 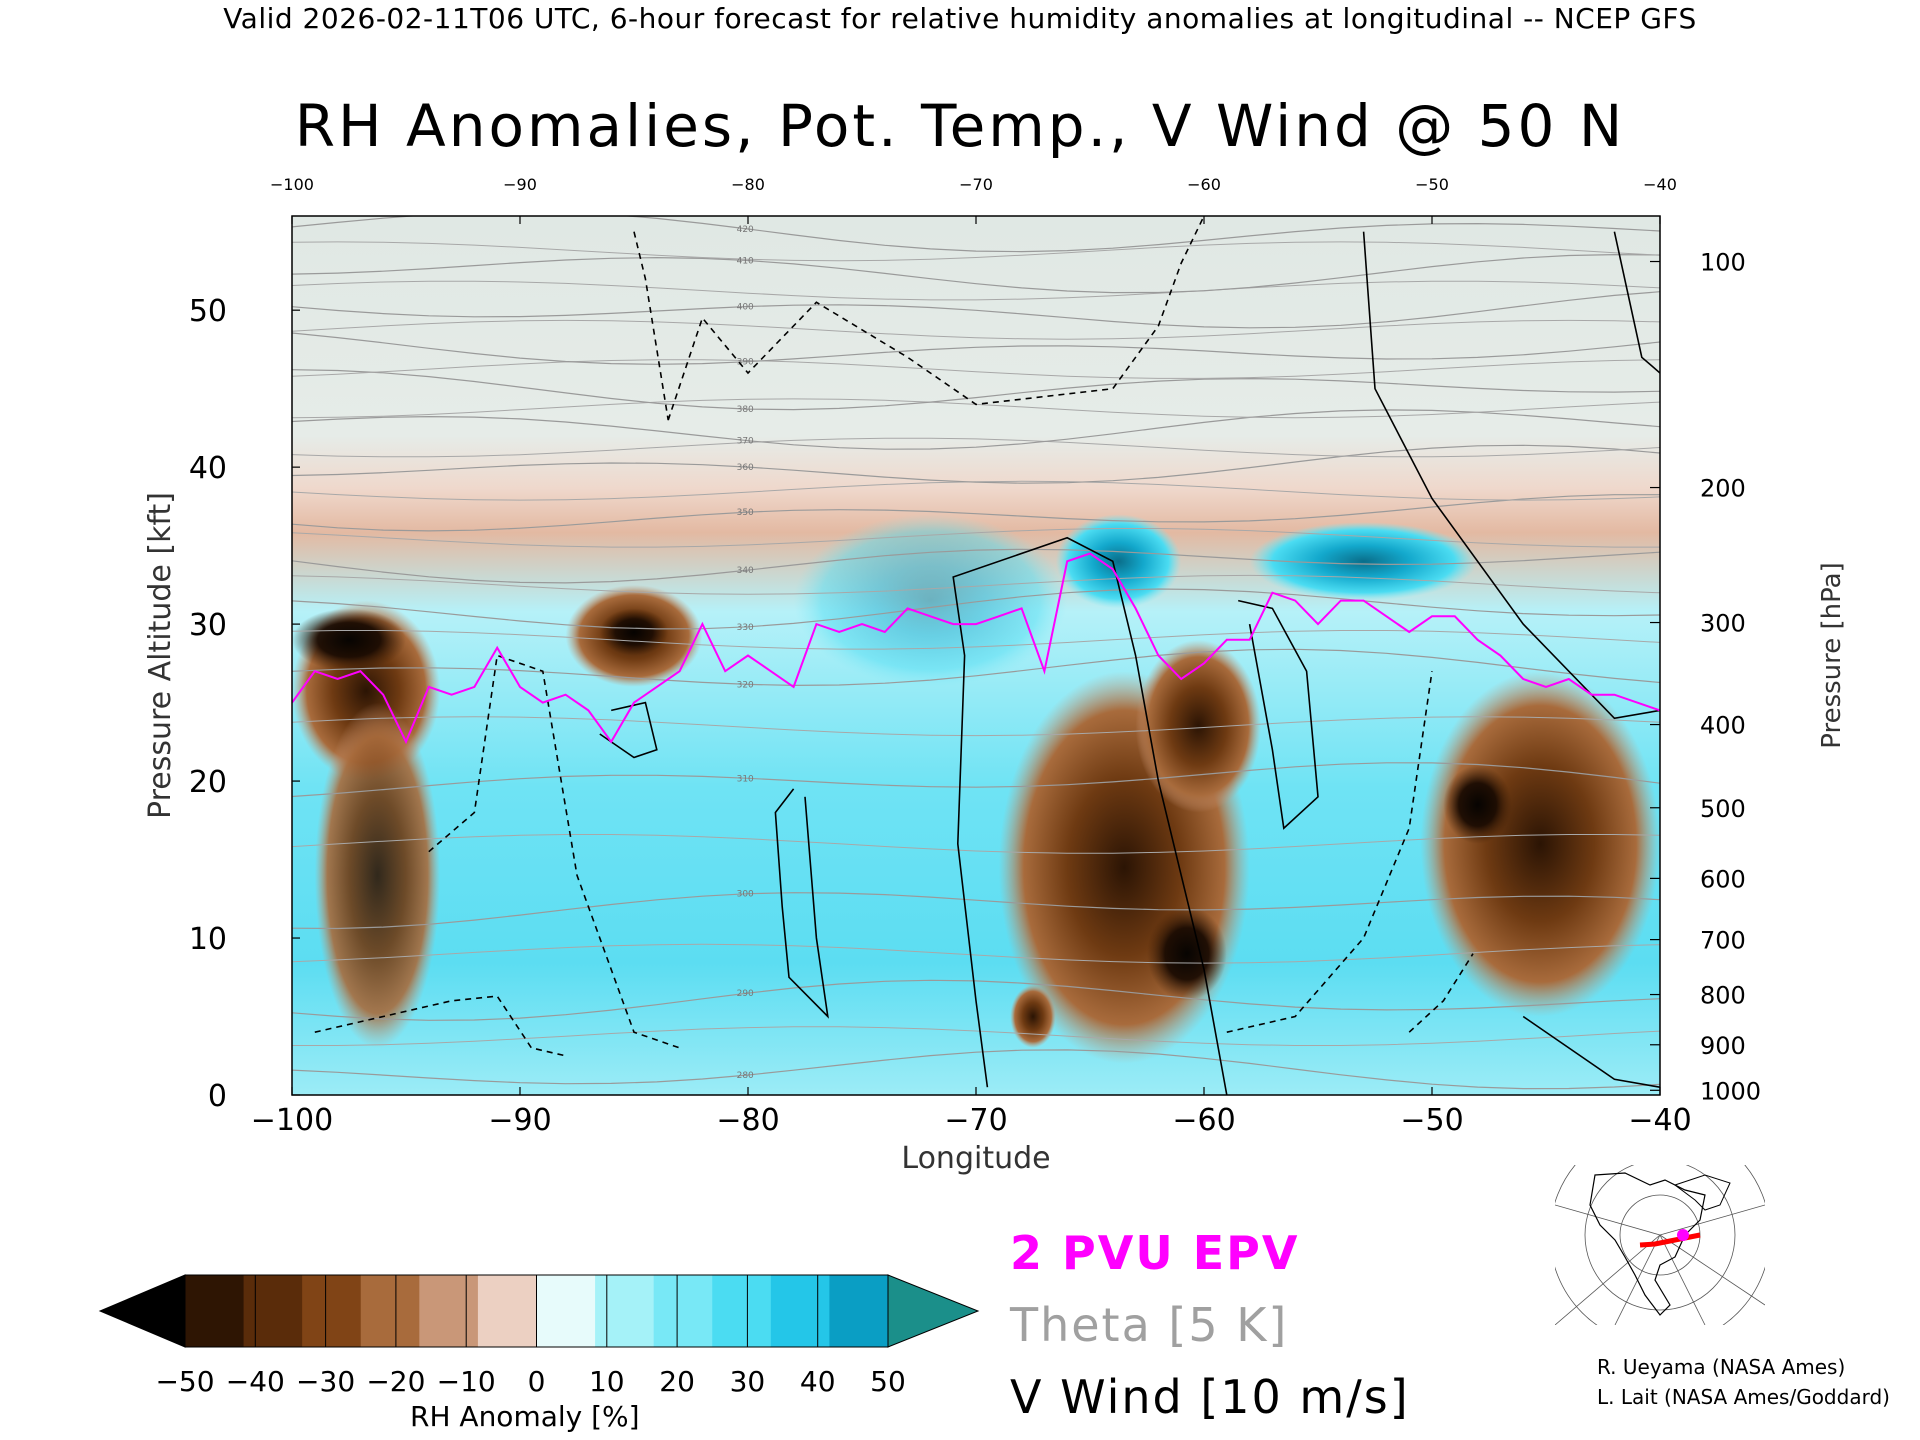 I want to click on theta-contour-label: 290, so click(x=745, y=994).